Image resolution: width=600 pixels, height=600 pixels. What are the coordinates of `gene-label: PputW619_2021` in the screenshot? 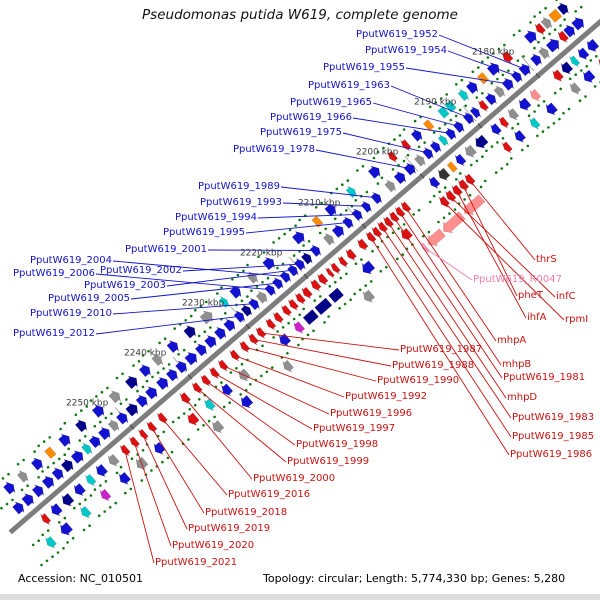 It's located at (196, 562).